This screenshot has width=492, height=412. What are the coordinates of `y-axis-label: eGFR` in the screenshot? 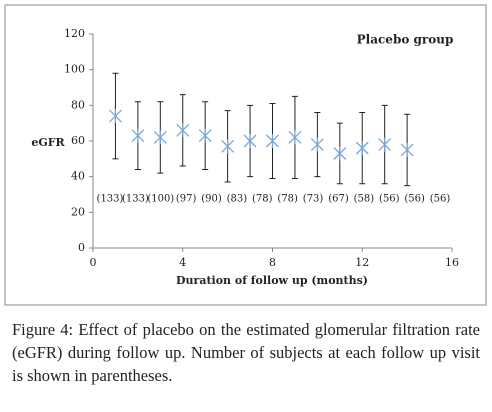 It's located at (48, 142).